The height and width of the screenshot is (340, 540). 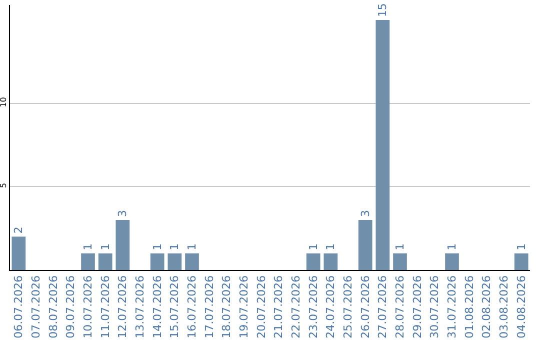 What do you see at coordinates (521, 306) in the screenshot?
I see `x-tick-label: 04.08.2026` at bounding box center [521, 306].